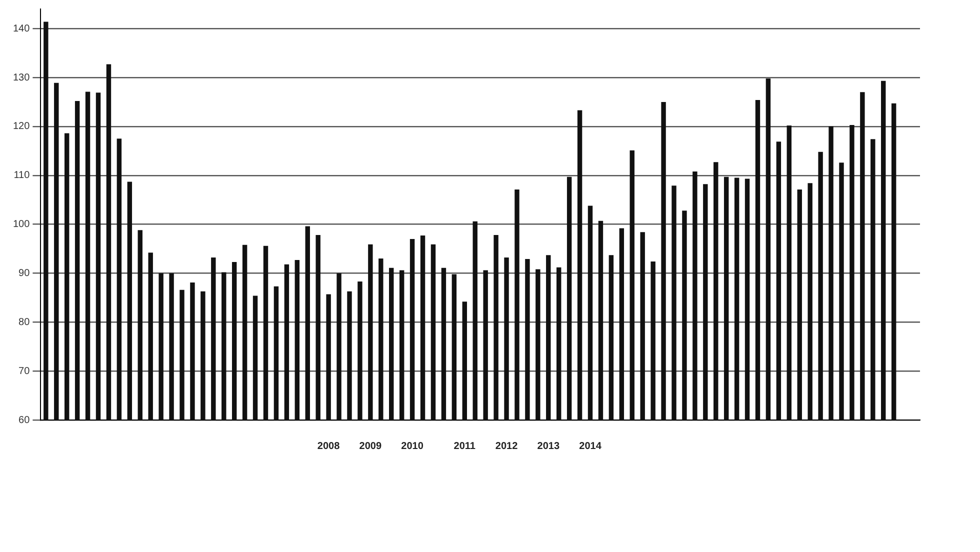 This screenshot has height=552, width=980. What do you see at coordinates (21, 28) in the screenshot?
I see `y-tick-label: 140` at bounding box center [21, 28].